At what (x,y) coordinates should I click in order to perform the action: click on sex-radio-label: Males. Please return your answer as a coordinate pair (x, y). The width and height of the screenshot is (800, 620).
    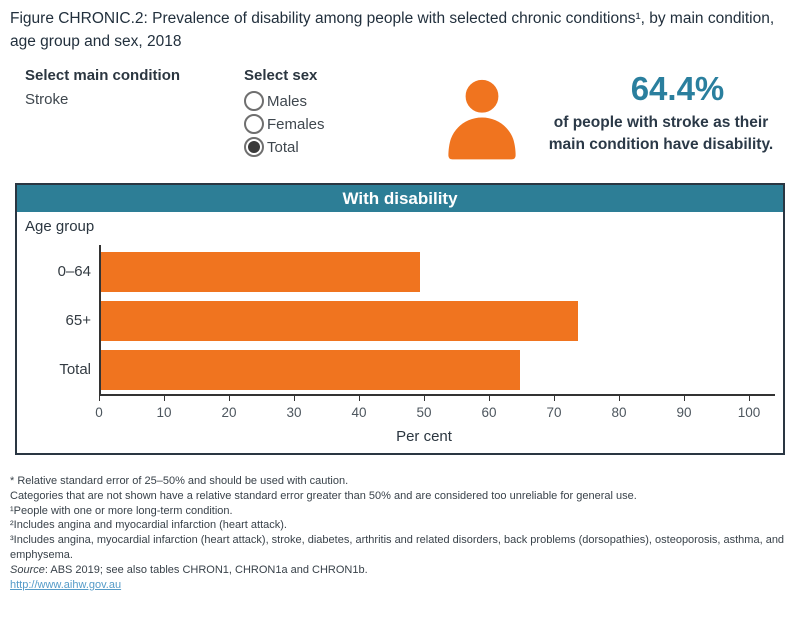
    Looking at the image, I should click on (287, 101).